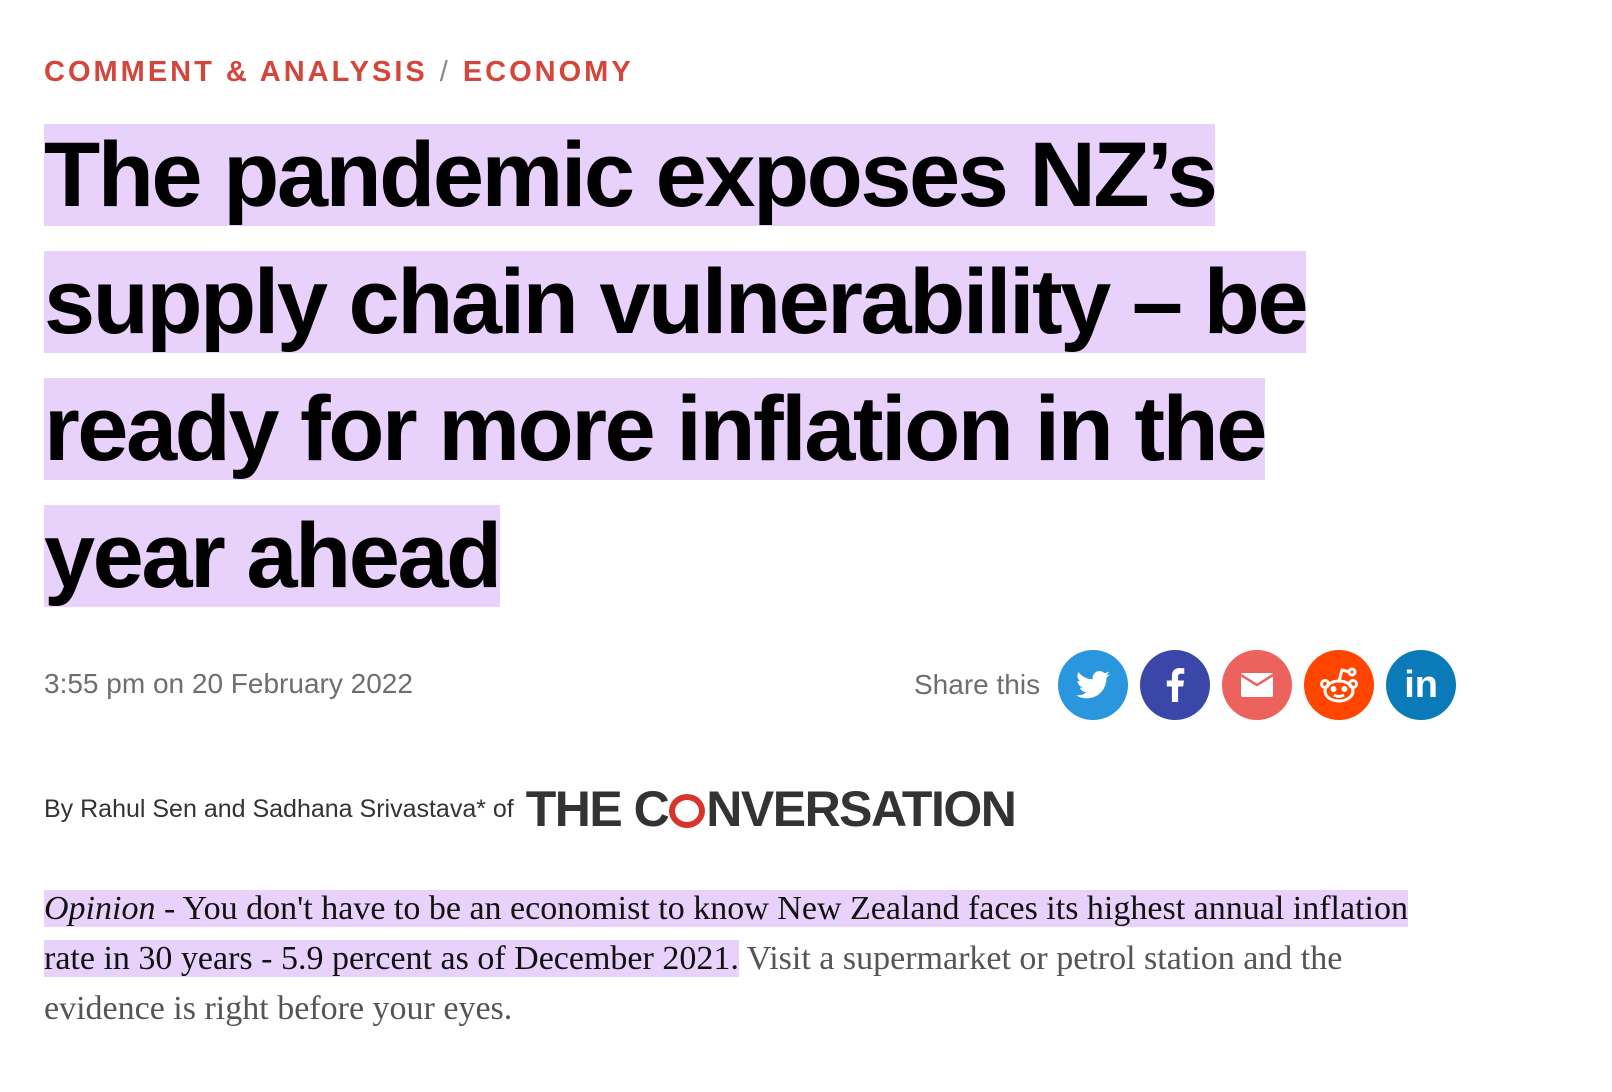 The width and height of the screenshot is (1612, 1092). I want to click on email-icon, so click(1257, 685).